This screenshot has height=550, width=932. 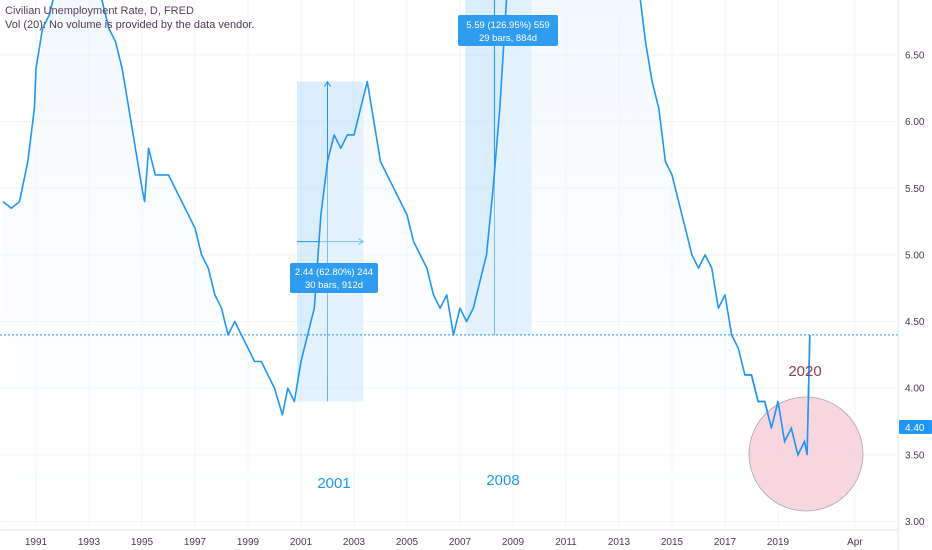 I want to click on measure-2008-line2: 29 bars, 884d, so click(x=508, y=38).